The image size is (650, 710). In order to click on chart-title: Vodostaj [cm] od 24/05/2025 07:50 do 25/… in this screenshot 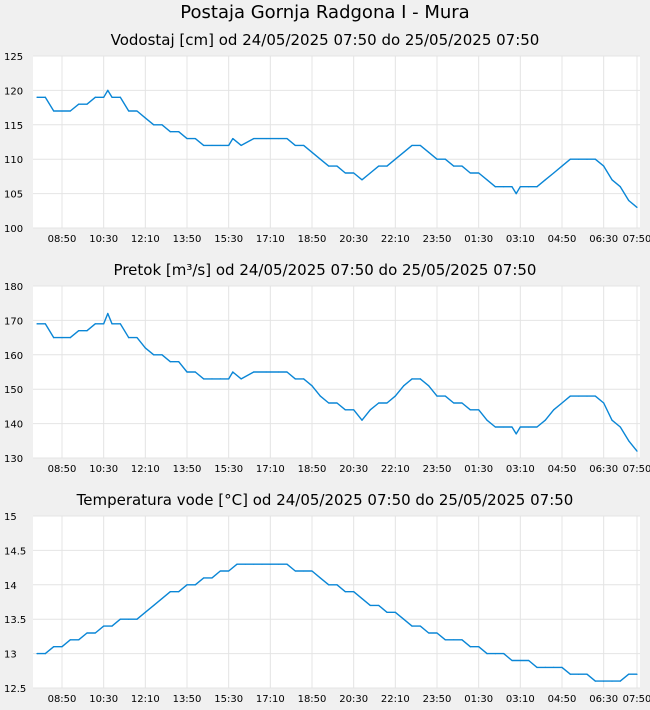, I will do `click(325, 40)`.